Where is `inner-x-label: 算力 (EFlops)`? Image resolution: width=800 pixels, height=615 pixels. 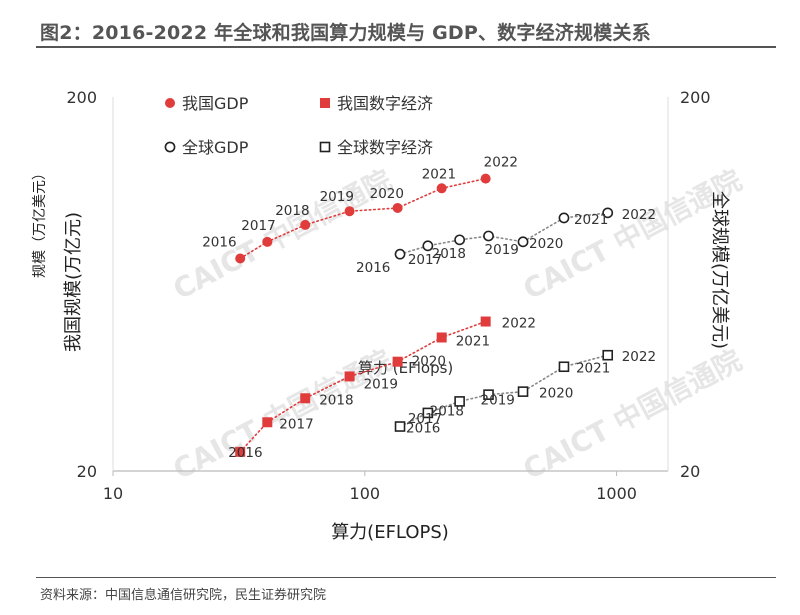
inner-x-label: 算力 (EFlops) is located at coordinates (405, 368).